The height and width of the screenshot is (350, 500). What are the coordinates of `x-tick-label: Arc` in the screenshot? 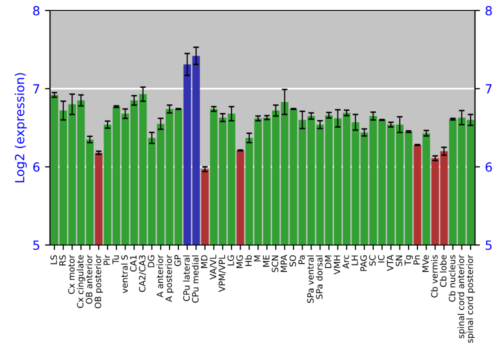 It's located at (346, 262).